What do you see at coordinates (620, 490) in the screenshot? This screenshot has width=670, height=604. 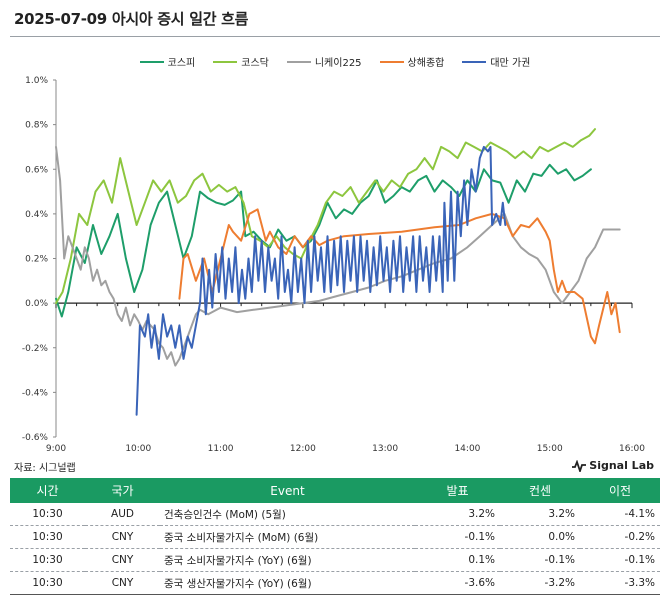 I see `col-header-previous: 이전` at bounding box center [620, 490].